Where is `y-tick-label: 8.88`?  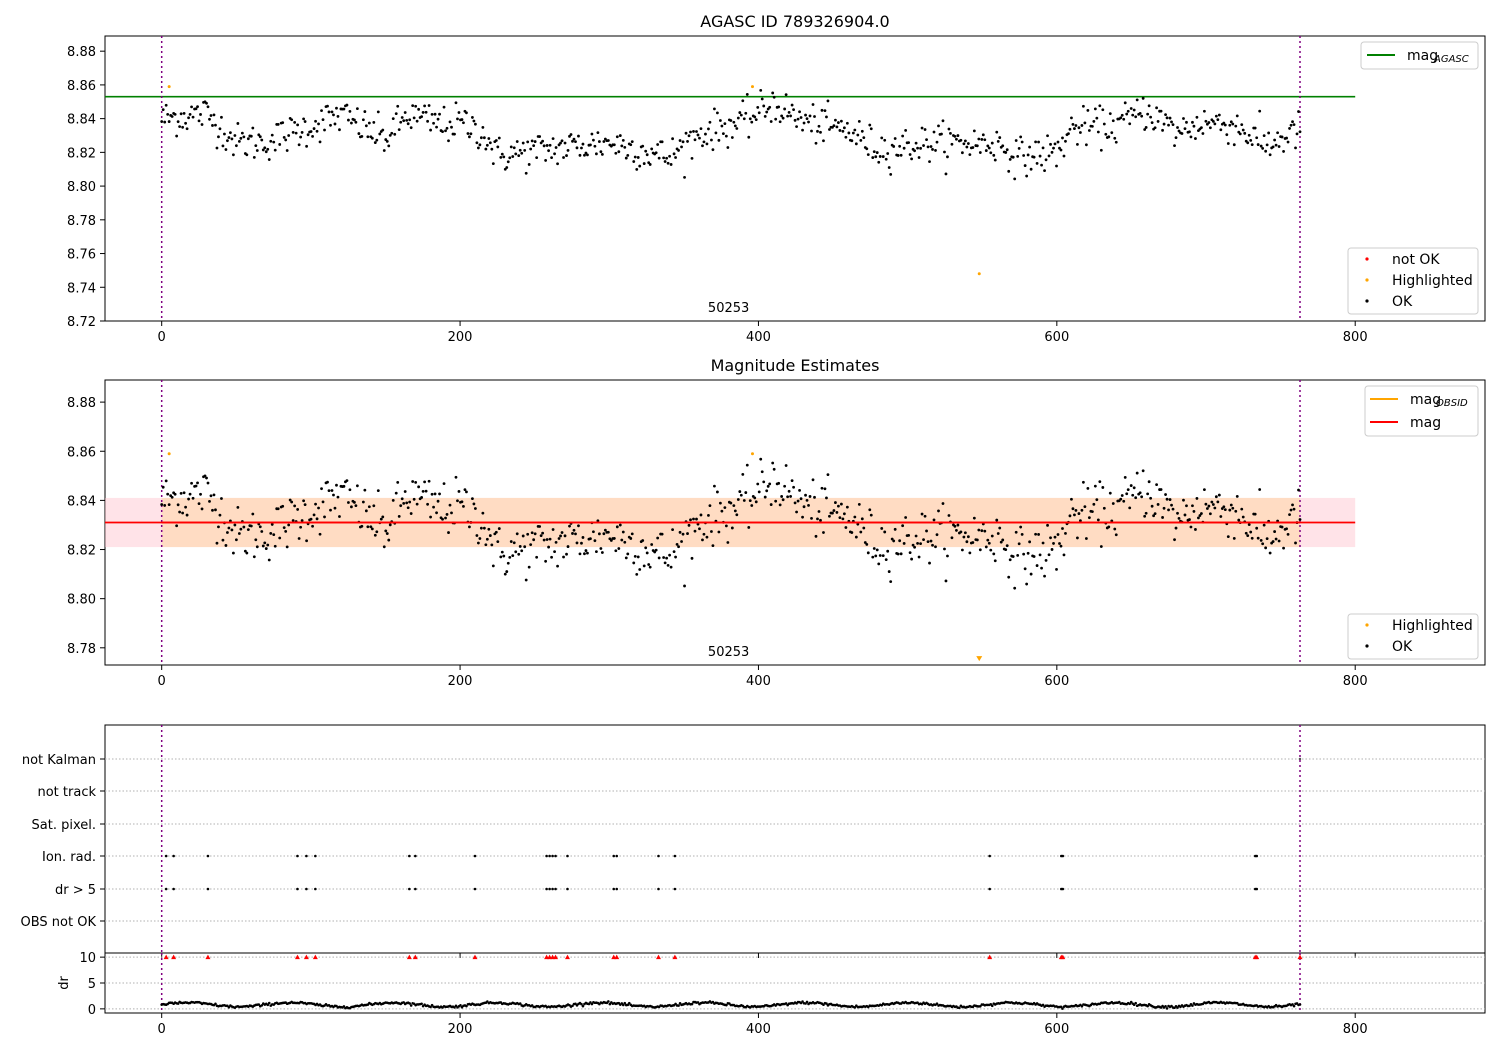 y-tick-label: 8.88 is located at coordinates (81, 403).